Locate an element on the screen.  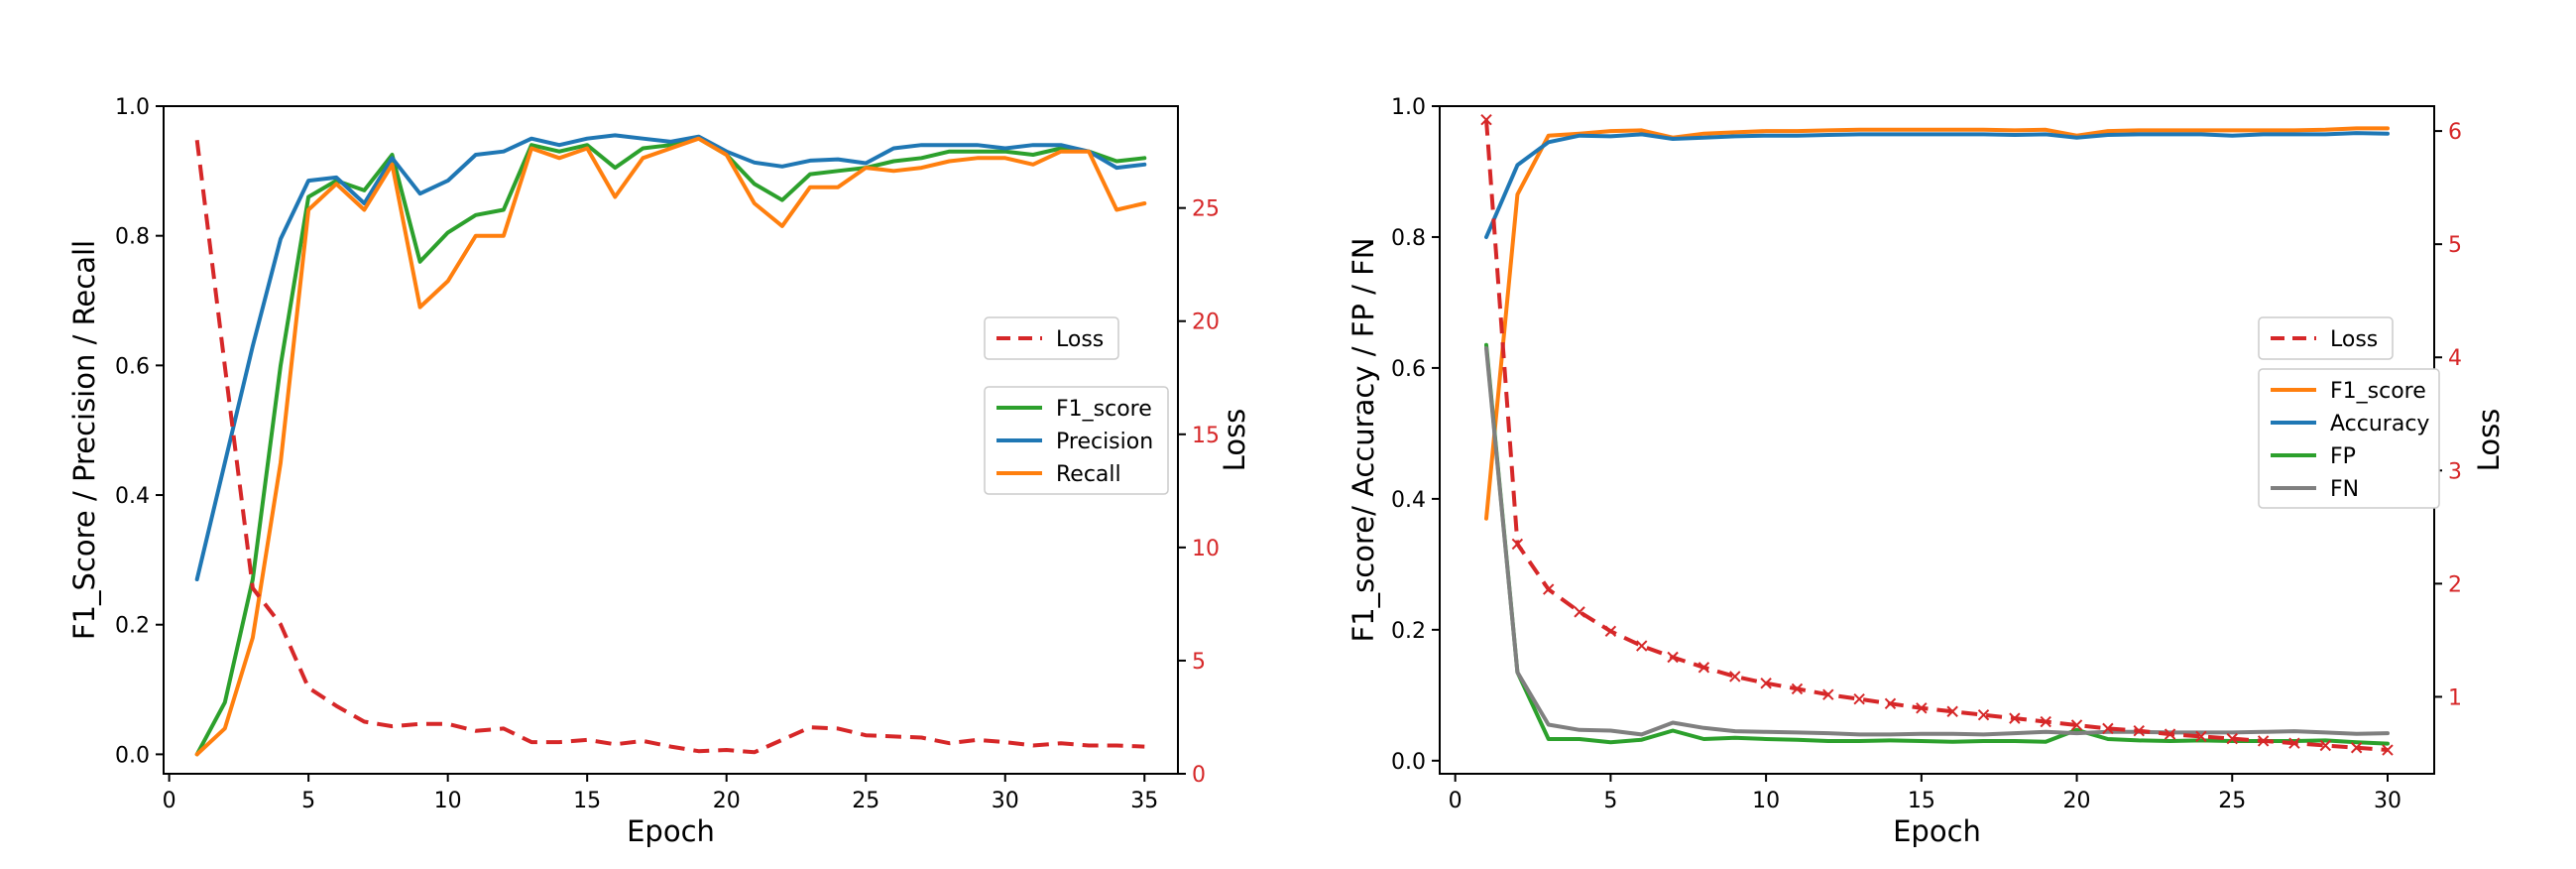
y-axis-label: F1_Score / Precision / Recall is located at coordinates (84, 440).